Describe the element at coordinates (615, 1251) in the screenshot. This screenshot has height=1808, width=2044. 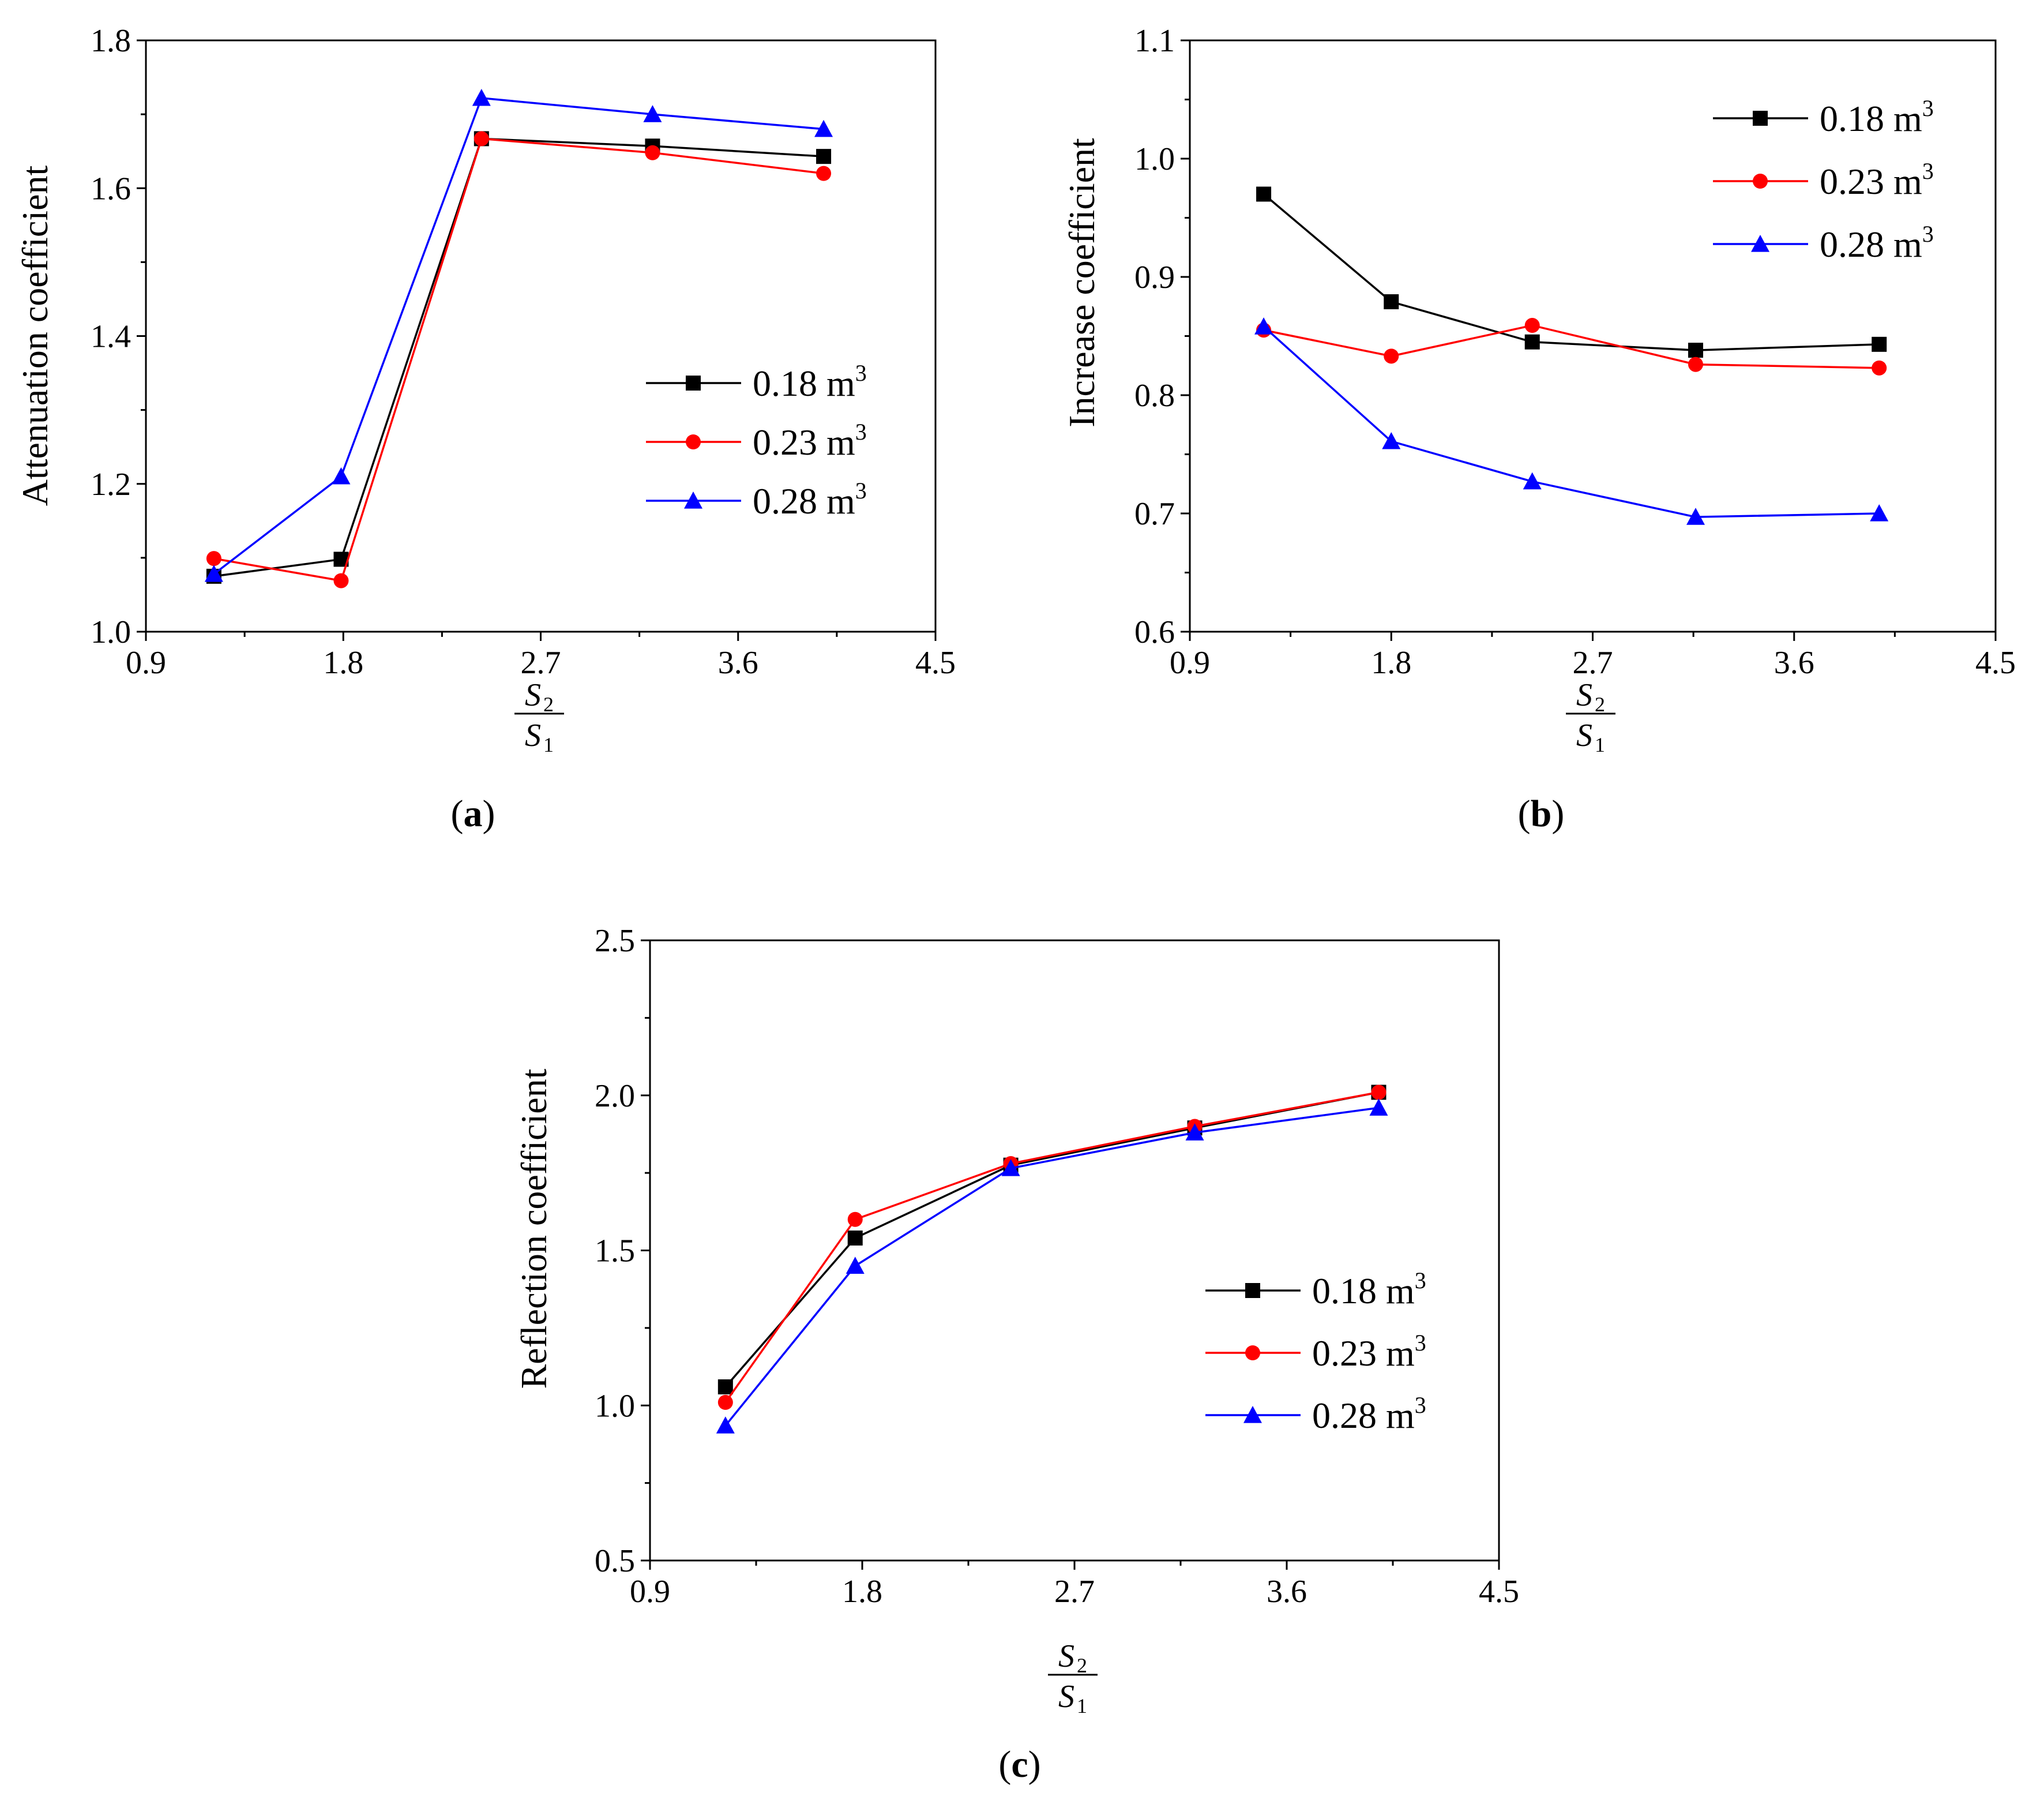
I see `y-tick-label: 1.5` at that location.